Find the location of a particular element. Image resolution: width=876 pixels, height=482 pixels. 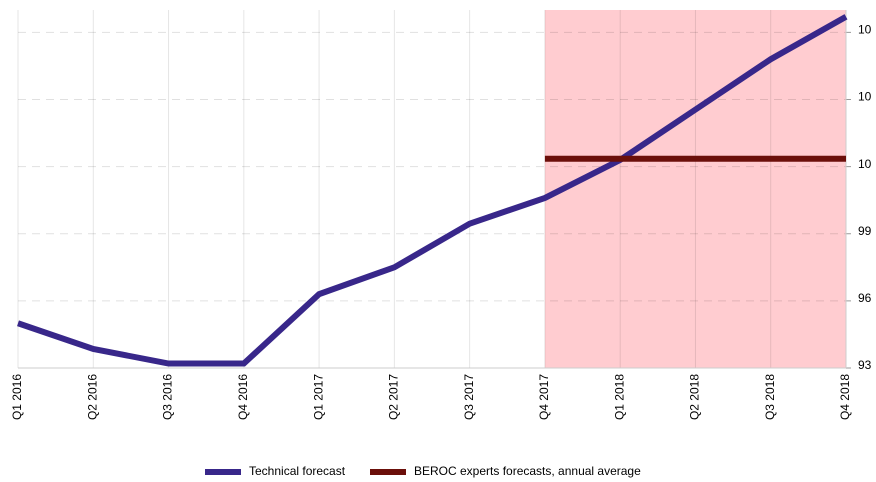

x-tick-label: Q3 2018 is located at coordinates (770, 397).